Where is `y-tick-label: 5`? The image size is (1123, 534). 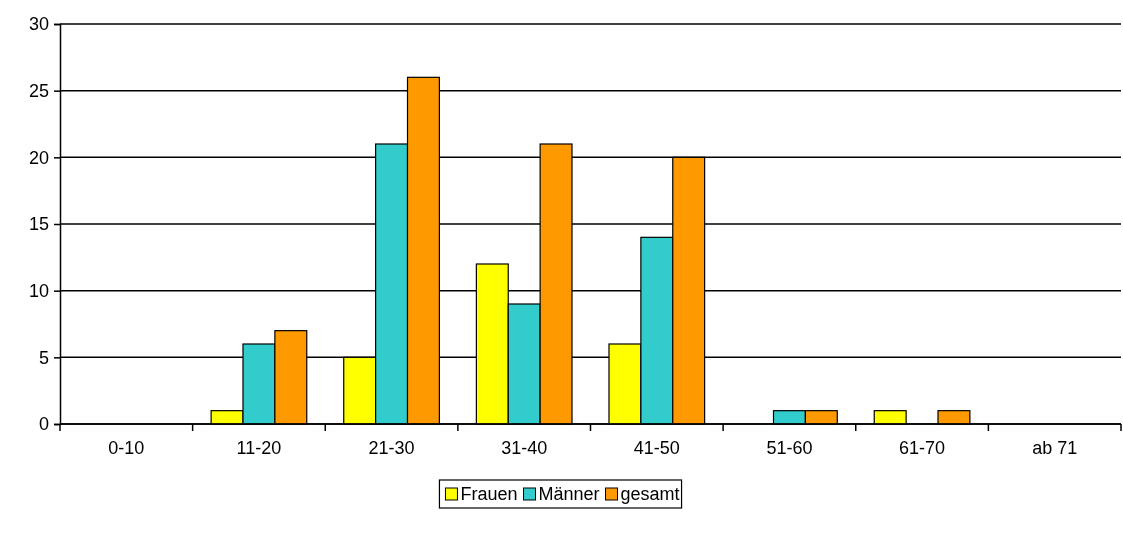 y-tick-label: 5 is located at coordinates (43, 357).